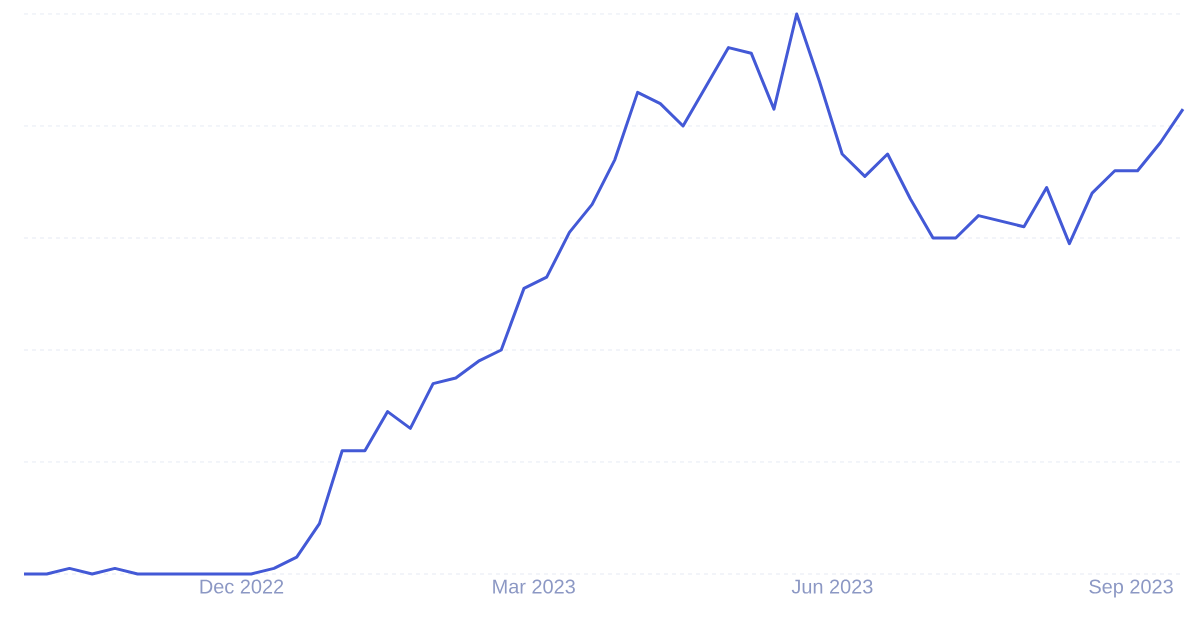 The image size is (1200, 627). Describe the element at coordinates (534, 586) in the screenshot. I see `x-tick-label: Mar 2023` at that location.